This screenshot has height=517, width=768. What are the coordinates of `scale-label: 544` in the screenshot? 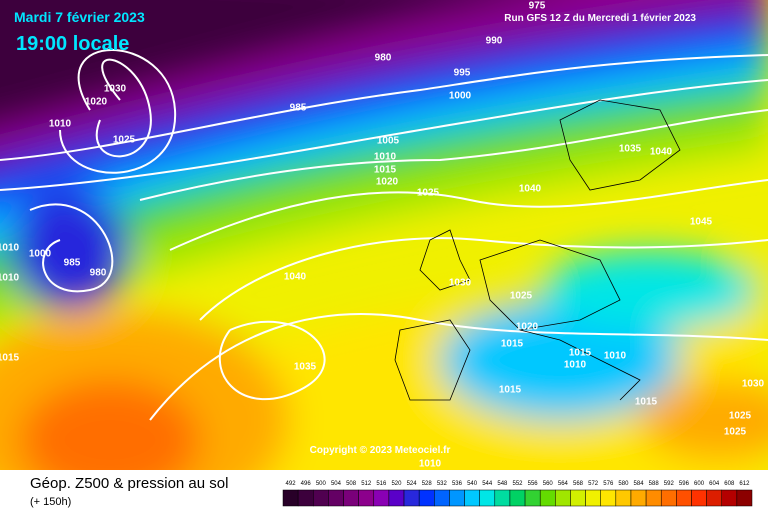 It's located at (487, 484).